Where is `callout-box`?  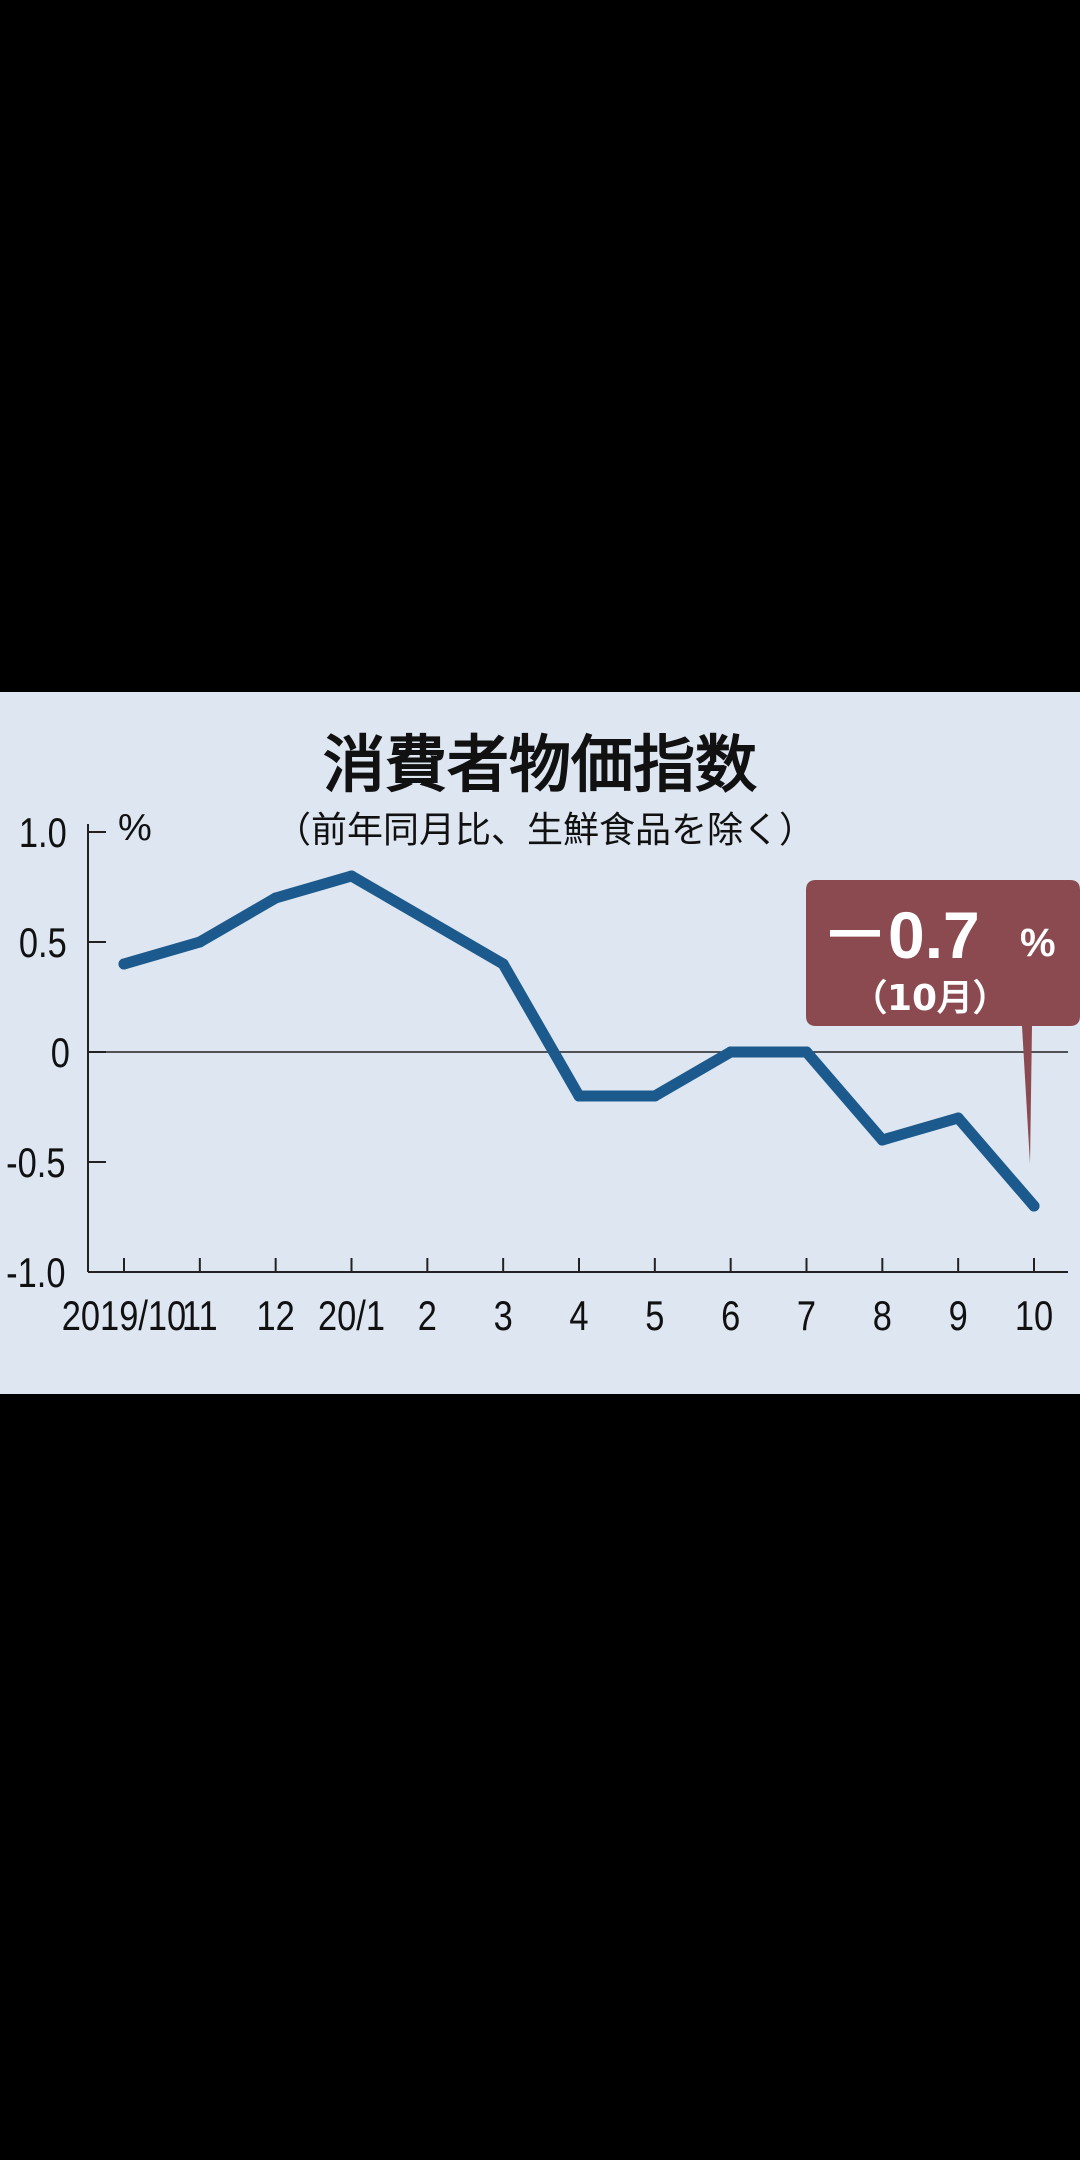
callout-box is located at coordinates (943, 1022).